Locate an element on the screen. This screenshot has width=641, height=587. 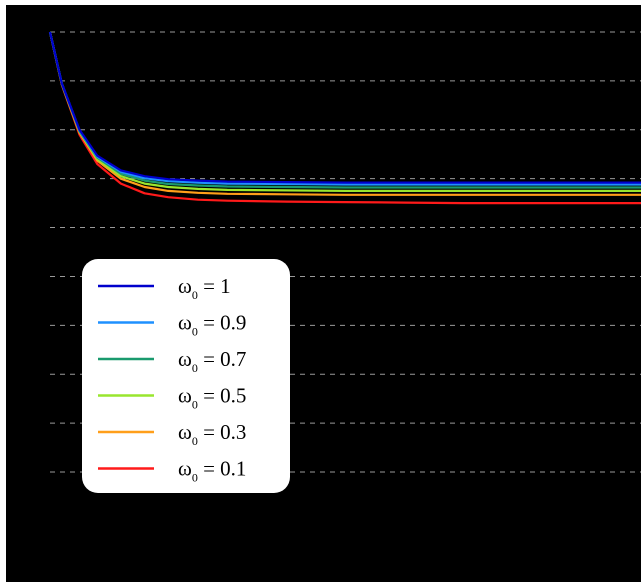
legend-label-5: ω0 = 0.1 is located at coordinates (212, 471).